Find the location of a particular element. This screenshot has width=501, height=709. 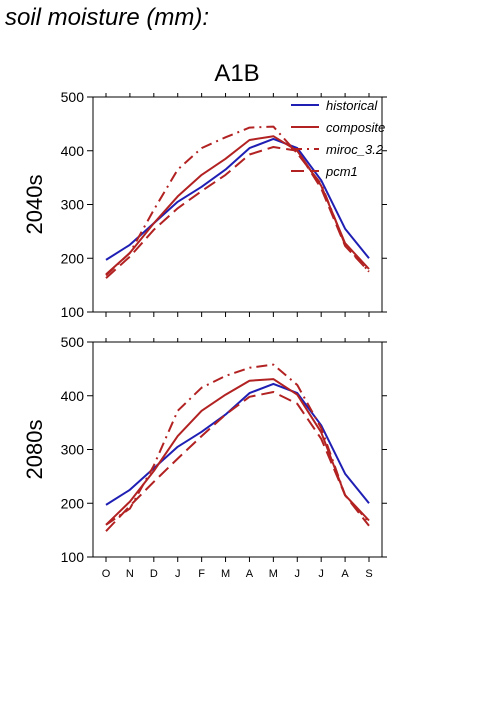

legend-label: miroc_3.2 is located at coordinates (355, 149).